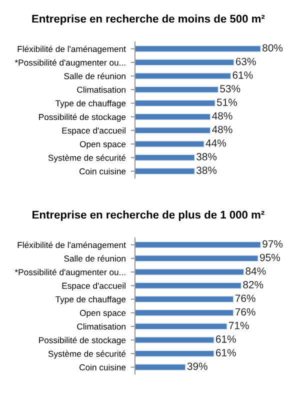 The width and height of the screenshot is (300, 400). Describe the element at coordinates (230, 88) in the screenshot. I see `data-label: 53%` at that location.